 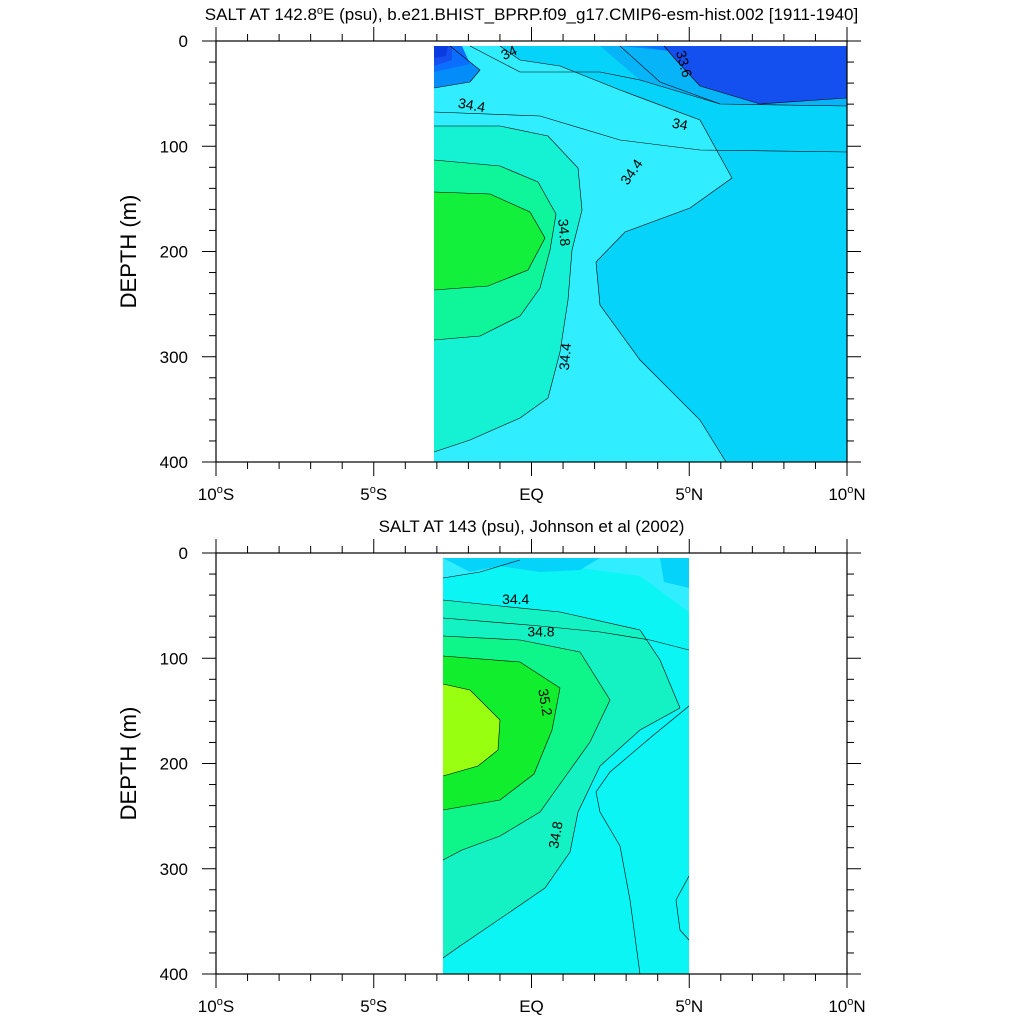 What do you see at coordinates (532, 526) in the screenshot?
I see `chart-title: SALT AT 143 (psu), Johnson et al (2002)` at bounding box center [532, 526].